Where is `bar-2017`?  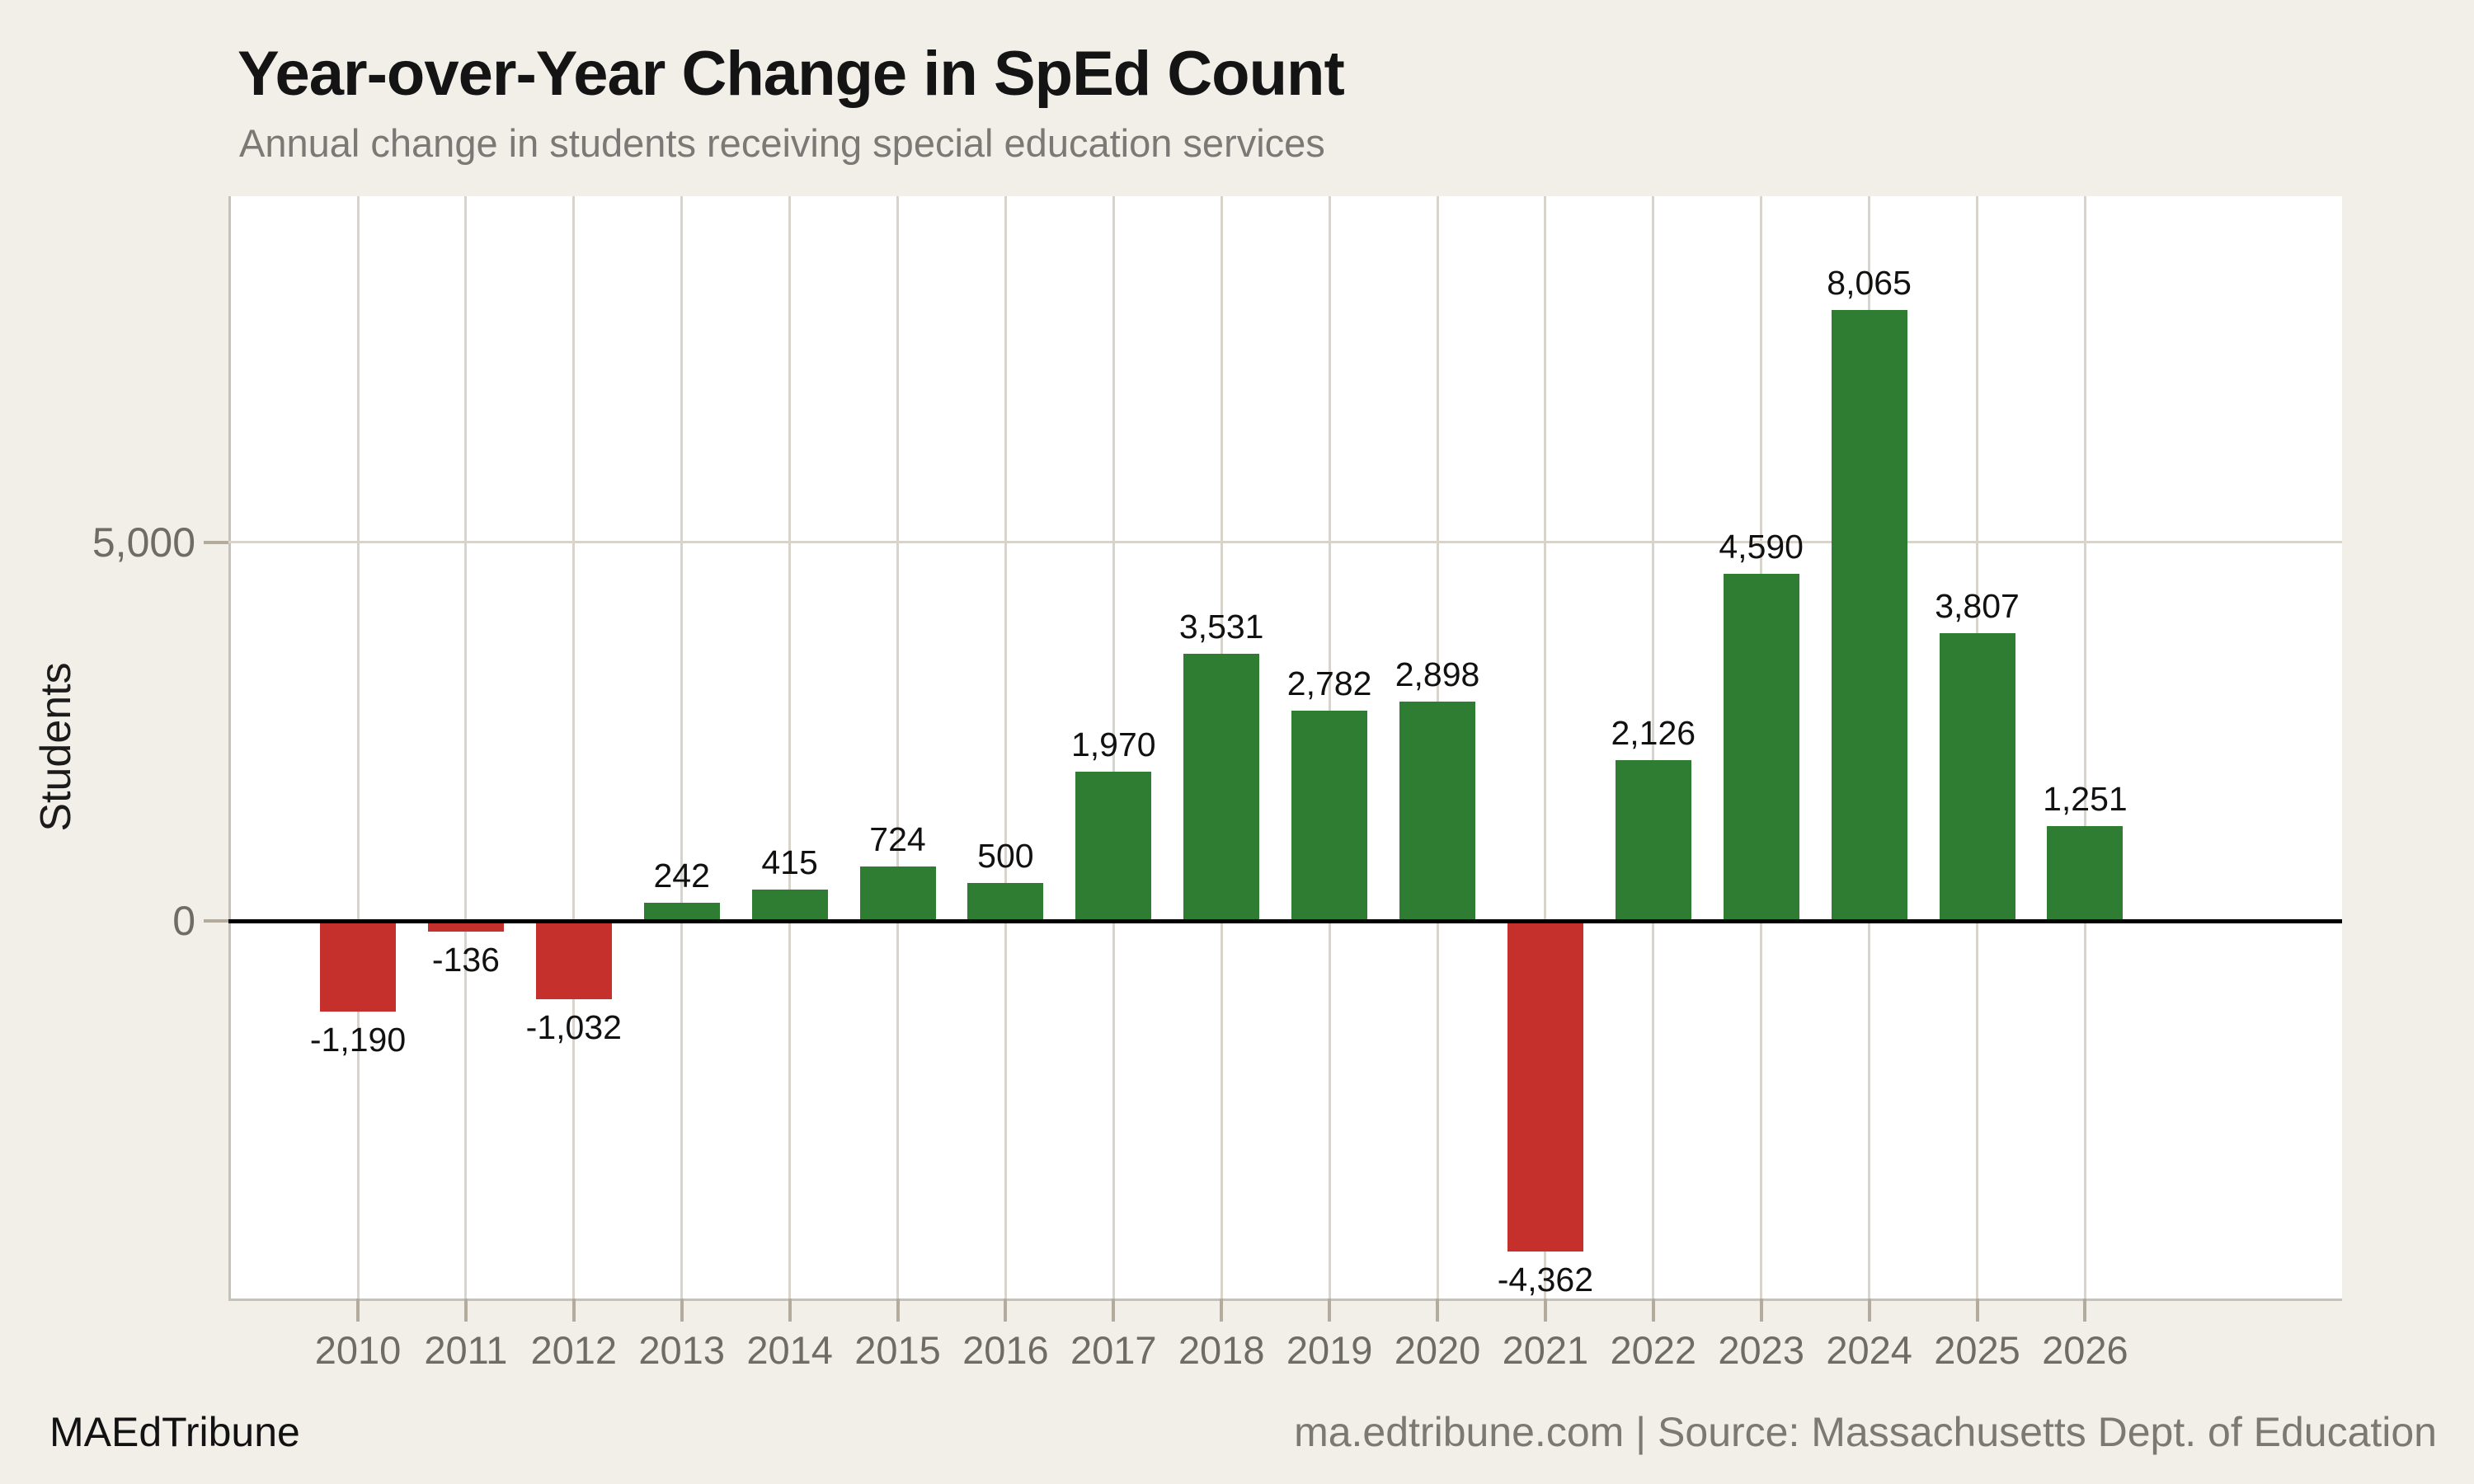
bar-2017 is located at coordinates (1113, 847).